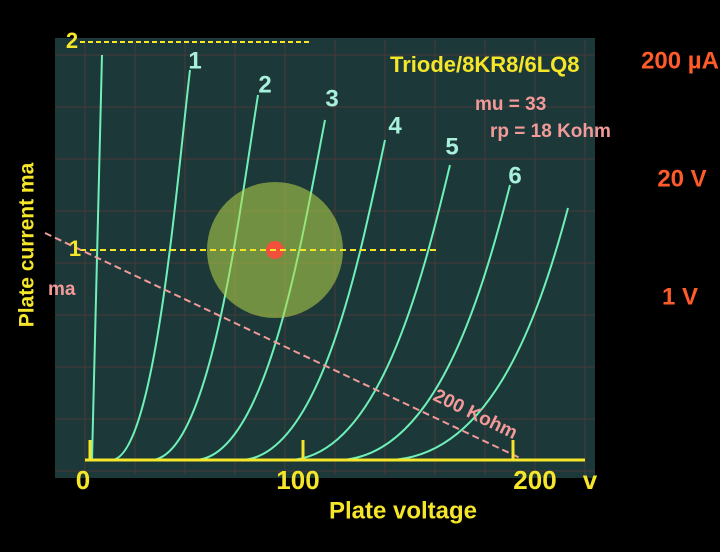  What do you see at coordinates (72, 40) in the screenshot?
I see `top-mark: 2` at bounding box center [72, 40].